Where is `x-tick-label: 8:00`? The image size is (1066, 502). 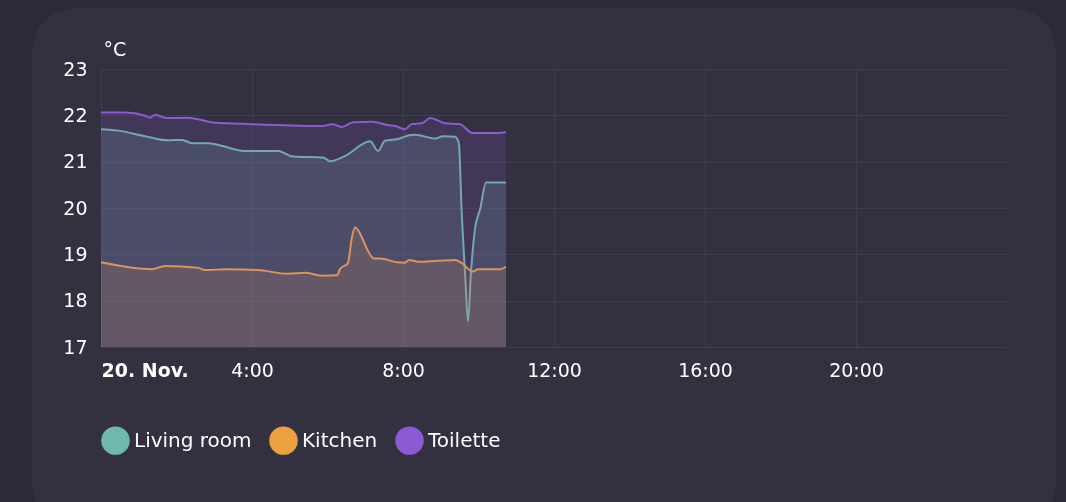
x-tick-label: 8:00 is located at coordinates (403, 369).